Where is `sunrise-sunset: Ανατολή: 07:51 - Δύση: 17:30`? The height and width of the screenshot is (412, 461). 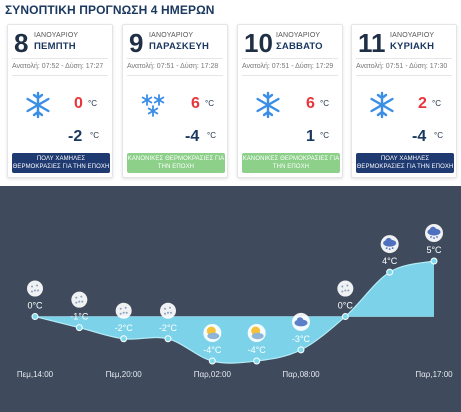 sunrise-sunset: Ανατολή: 07:51 - Δύση: 17:30 is located at coordinates (402, 66).